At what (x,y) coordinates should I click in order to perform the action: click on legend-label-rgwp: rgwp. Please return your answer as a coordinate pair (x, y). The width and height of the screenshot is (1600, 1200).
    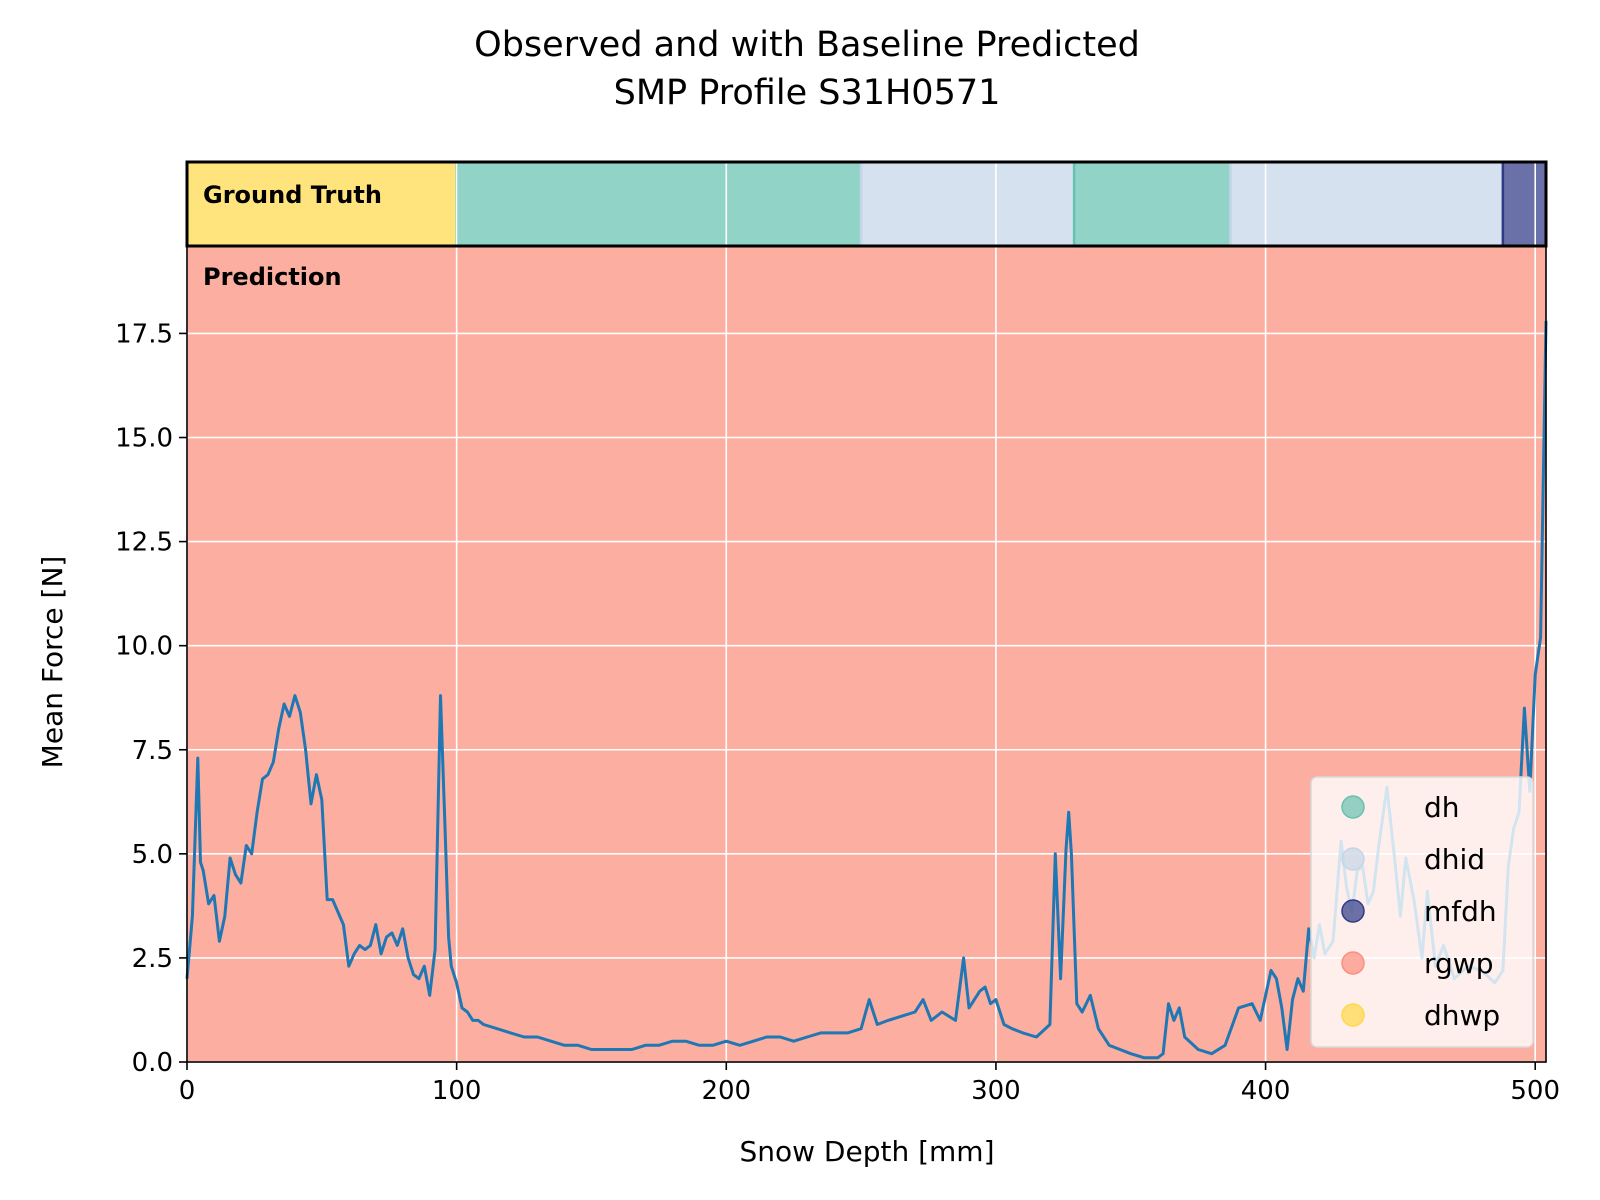
    Looking at the image, I should click on (1458, 963).